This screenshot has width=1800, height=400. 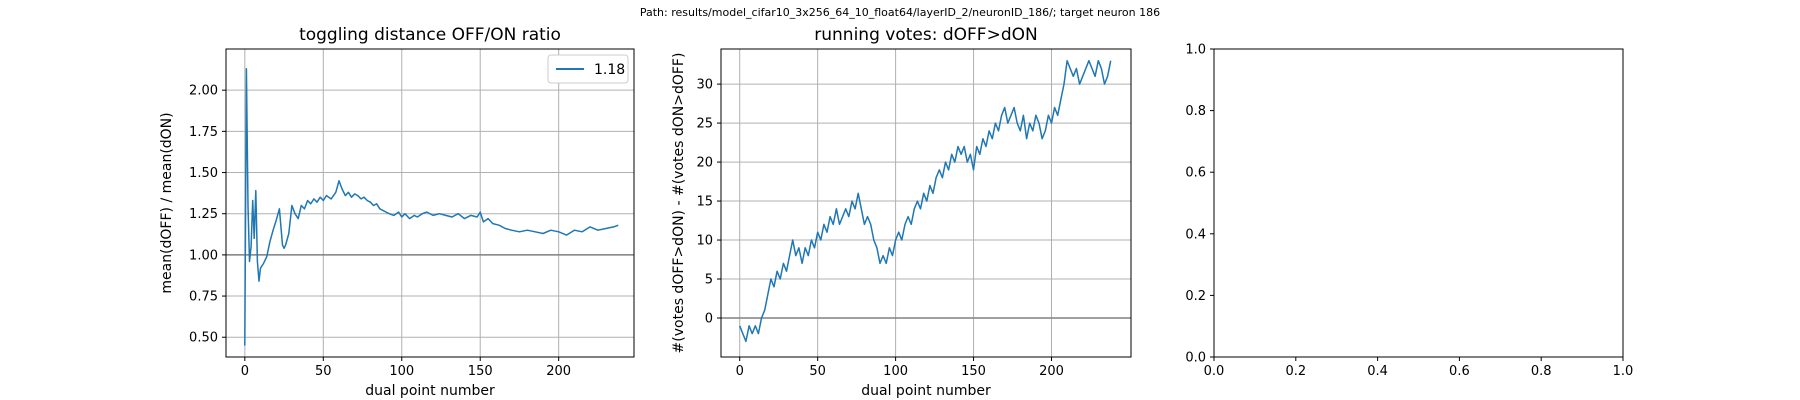 I want to click on x-tick-label: 0.0, so click(x=1214, y=371).